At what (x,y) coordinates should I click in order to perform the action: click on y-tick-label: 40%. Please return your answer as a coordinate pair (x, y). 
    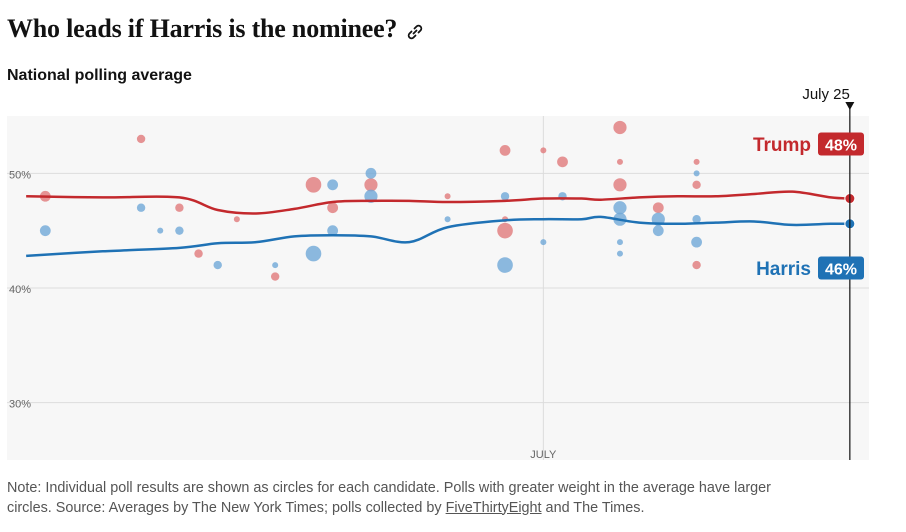
    Looking at the image, I should click on (20, 290).